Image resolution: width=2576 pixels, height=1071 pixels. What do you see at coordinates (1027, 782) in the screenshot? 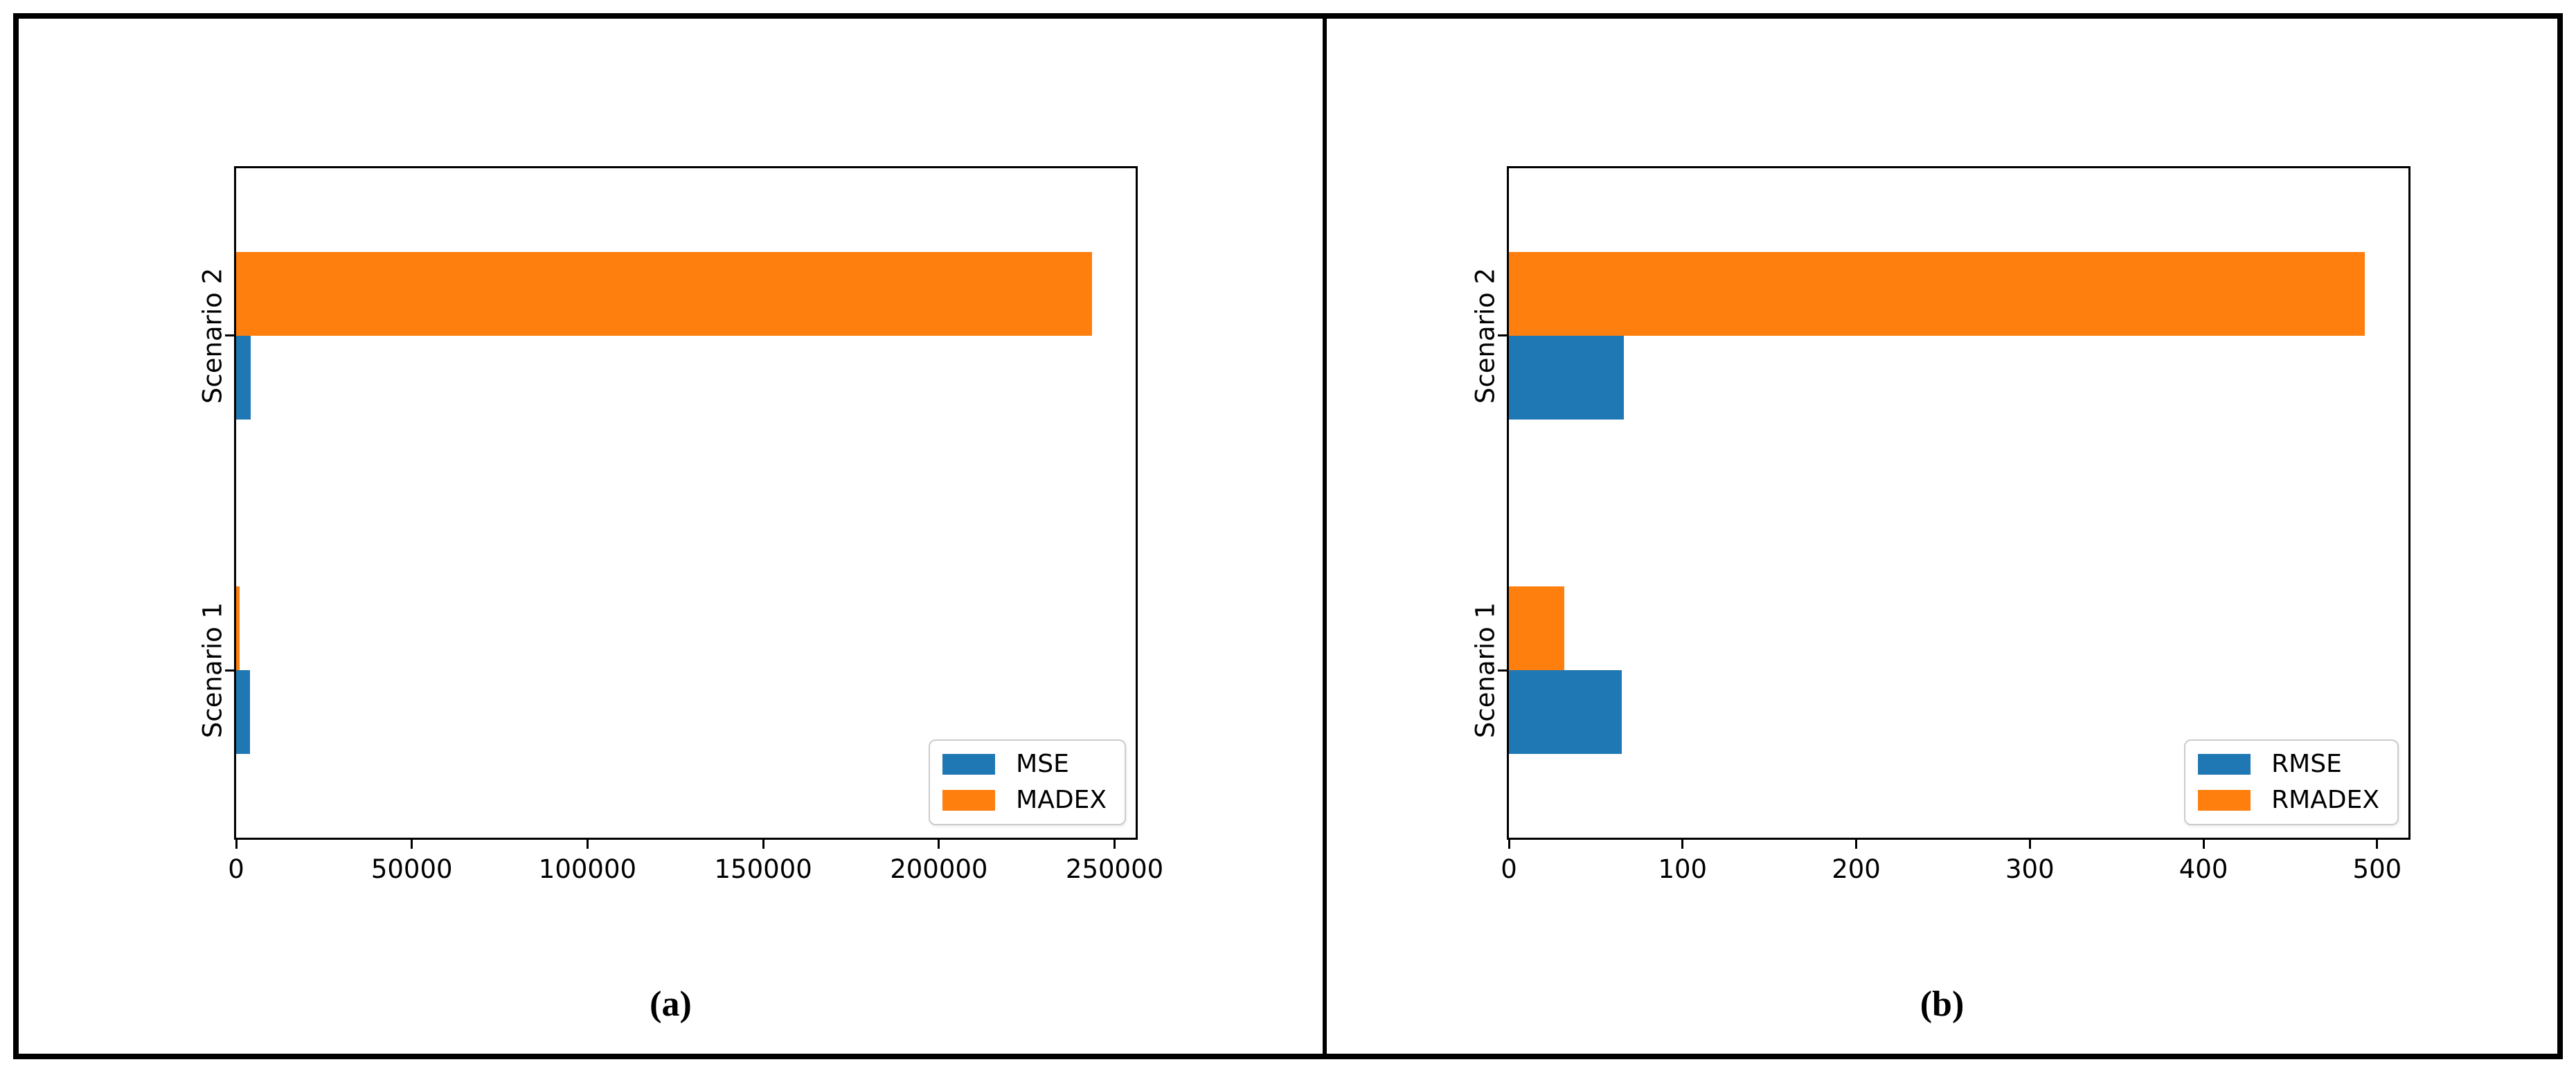
I see `legend-a: MSE MADEX` at bounding box center [1027, 782].